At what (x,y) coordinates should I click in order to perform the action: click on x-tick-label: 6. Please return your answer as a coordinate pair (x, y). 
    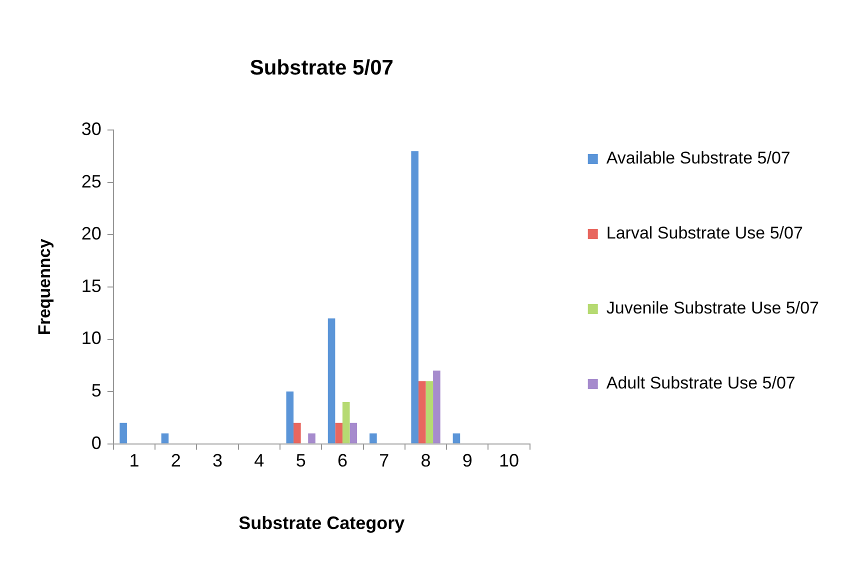
    Looking at the image, I should click on (342, 460).